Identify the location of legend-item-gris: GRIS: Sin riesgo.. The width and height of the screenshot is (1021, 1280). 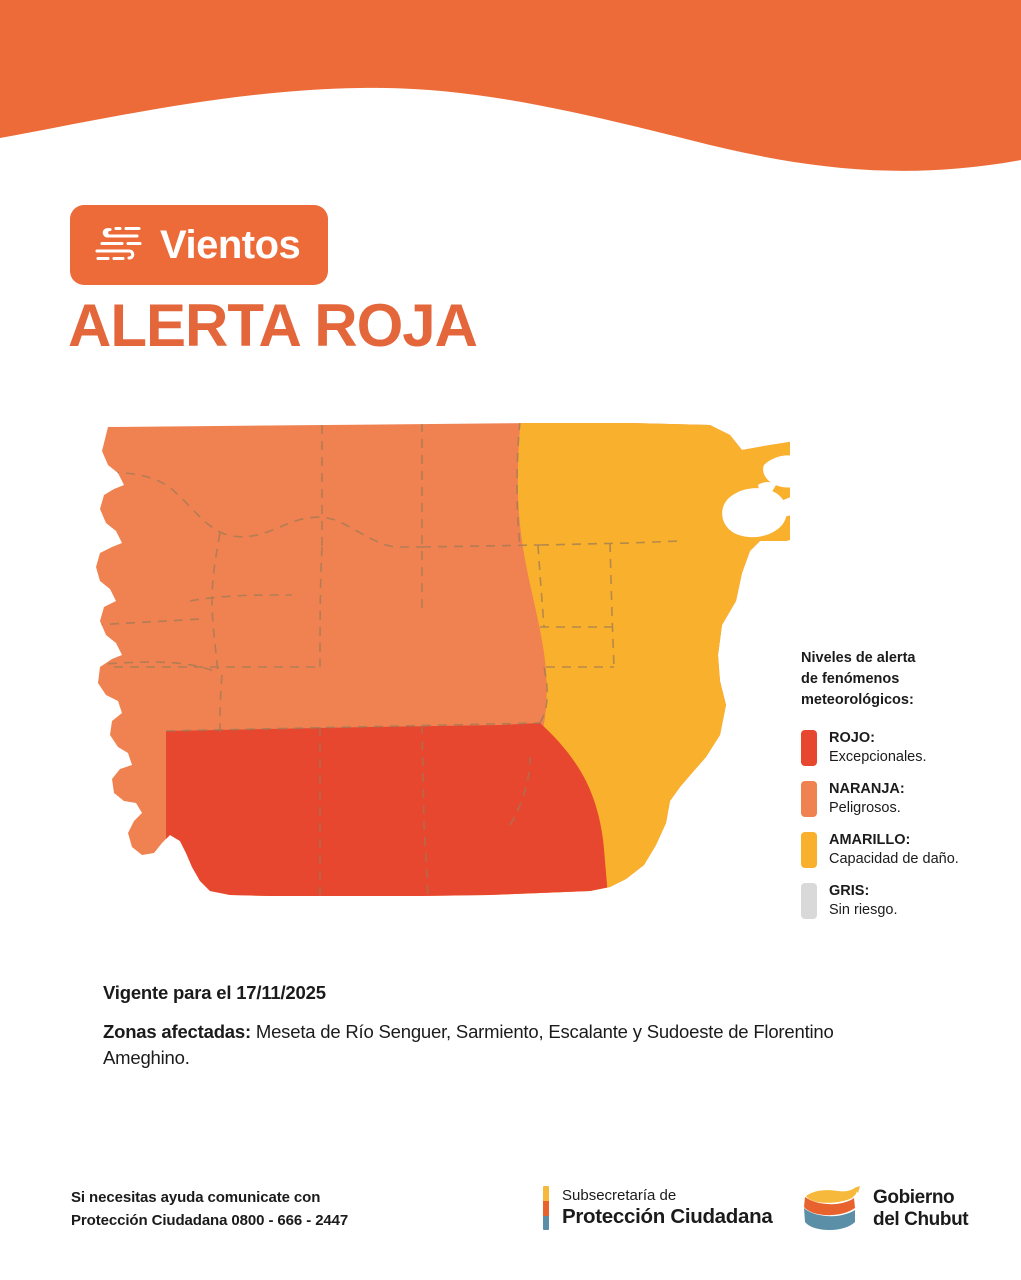
(880, 901).